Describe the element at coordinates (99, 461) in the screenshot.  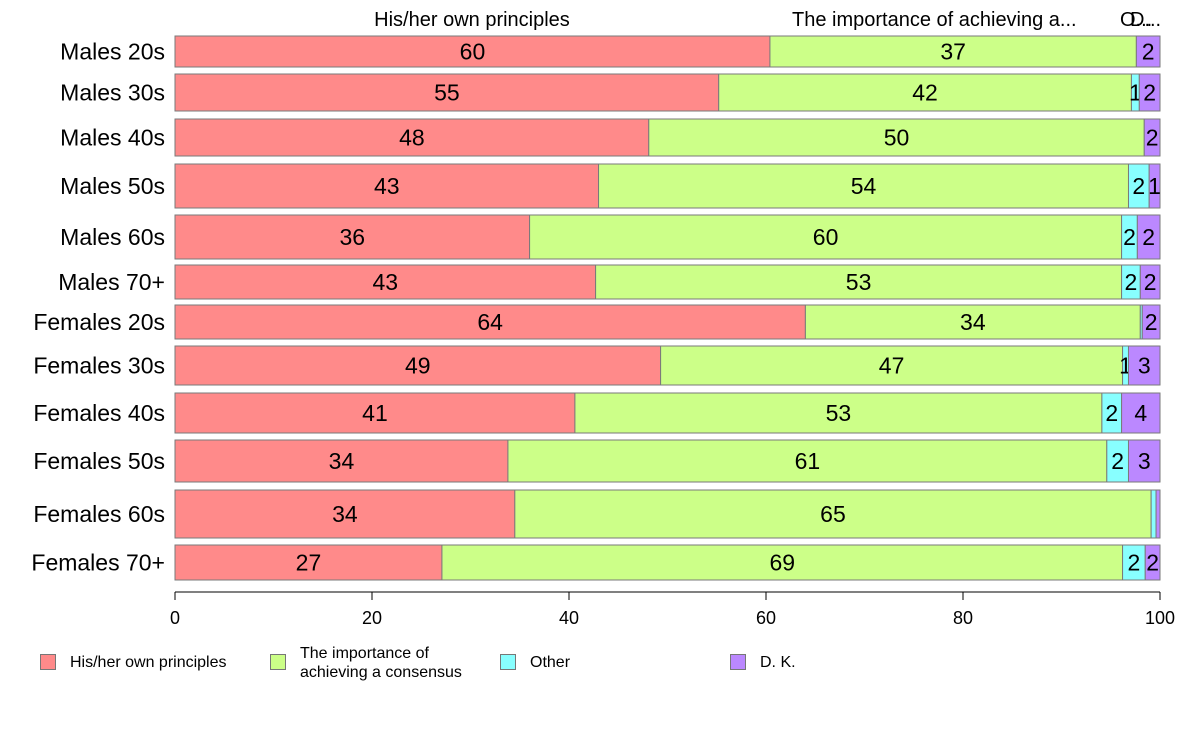
I see `category-label: Females 50s` at that location.